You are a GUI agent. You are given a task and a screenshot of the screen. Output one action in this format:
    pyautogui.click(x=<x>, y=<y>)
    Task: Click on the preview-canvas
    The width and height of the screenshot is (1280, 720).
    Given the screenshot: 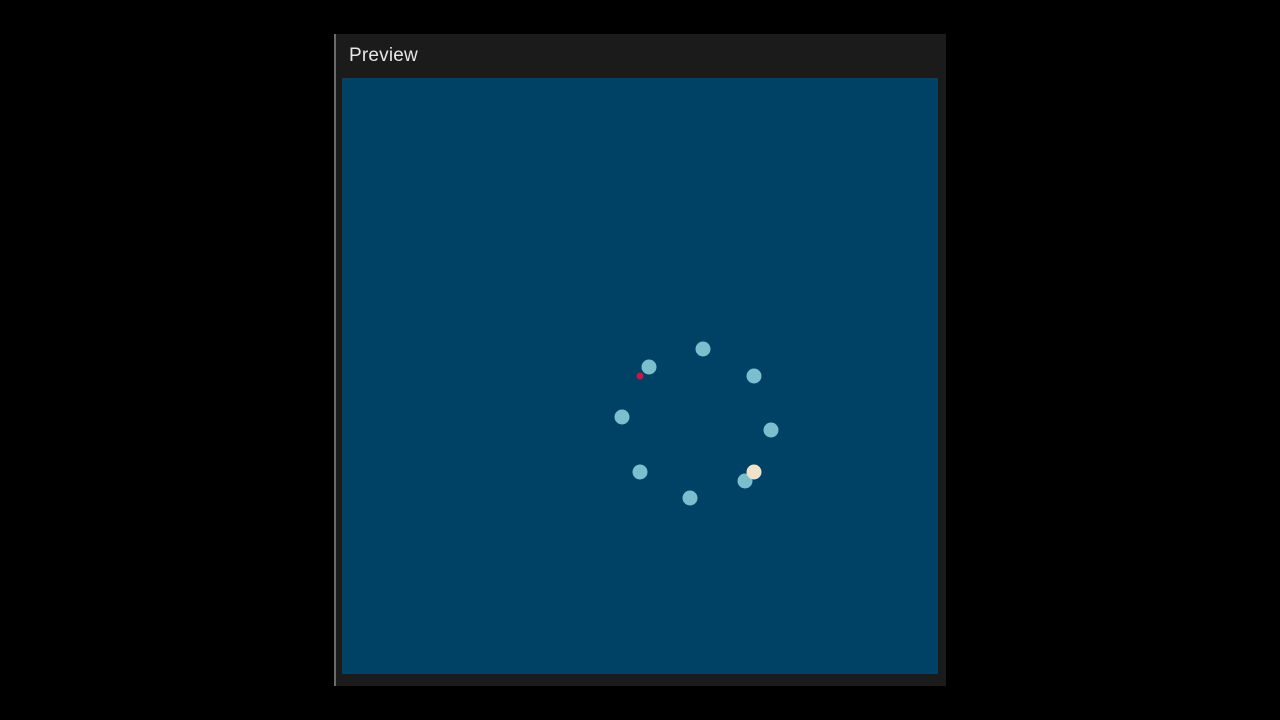 What is the action you would take?
    pyautogui.click(x=696, y=423)
    